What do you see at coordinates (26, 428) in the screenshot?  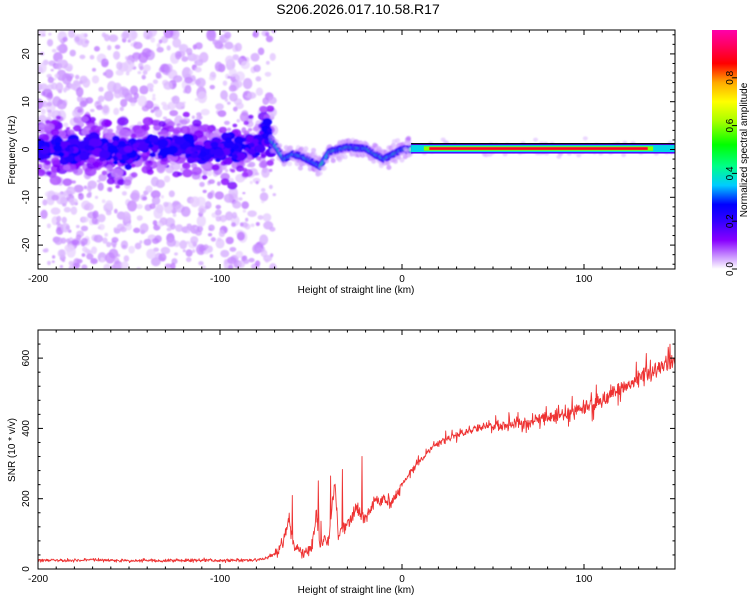 I see `y-tick-label: 400` at bounding box center [26, 428].